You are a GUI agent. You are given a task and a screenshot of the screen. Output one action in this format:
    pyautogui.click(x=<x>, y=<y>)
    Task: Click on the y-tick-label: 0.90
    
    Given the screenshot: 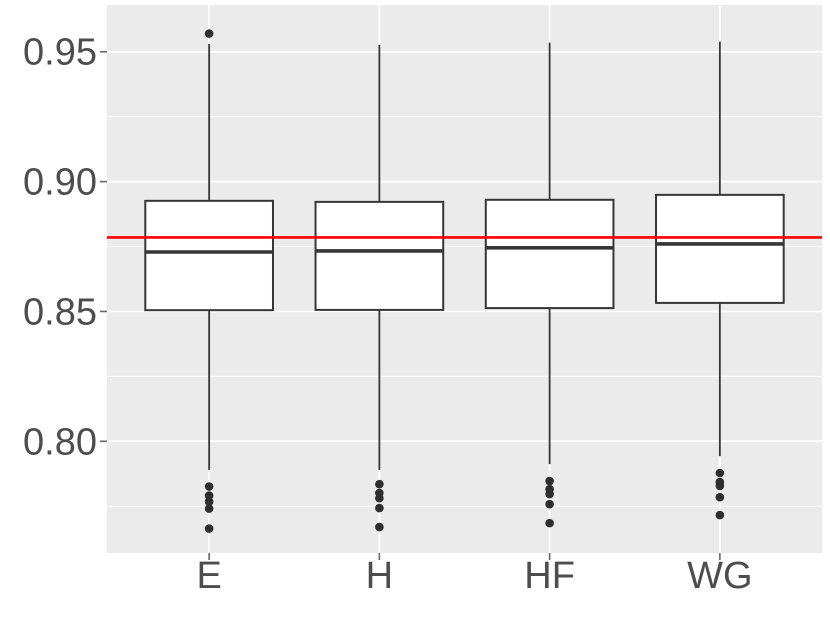 What is the action you would take?
    pyautogui.click(x=60, y=183)
    